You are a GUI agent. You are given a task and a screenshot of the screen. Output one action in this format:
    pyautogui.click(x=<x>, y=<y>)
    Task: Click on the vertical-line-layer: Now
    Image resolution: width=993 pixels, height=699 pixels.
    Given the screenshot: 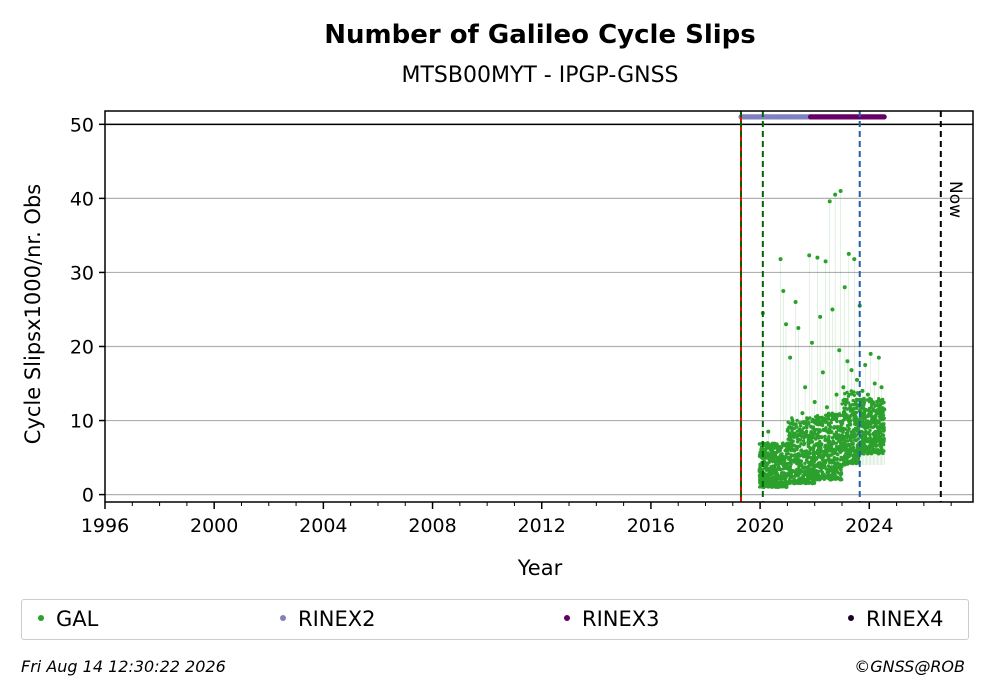 What is the action you would take?
    pyautogui.click(x=852, y=306)
    